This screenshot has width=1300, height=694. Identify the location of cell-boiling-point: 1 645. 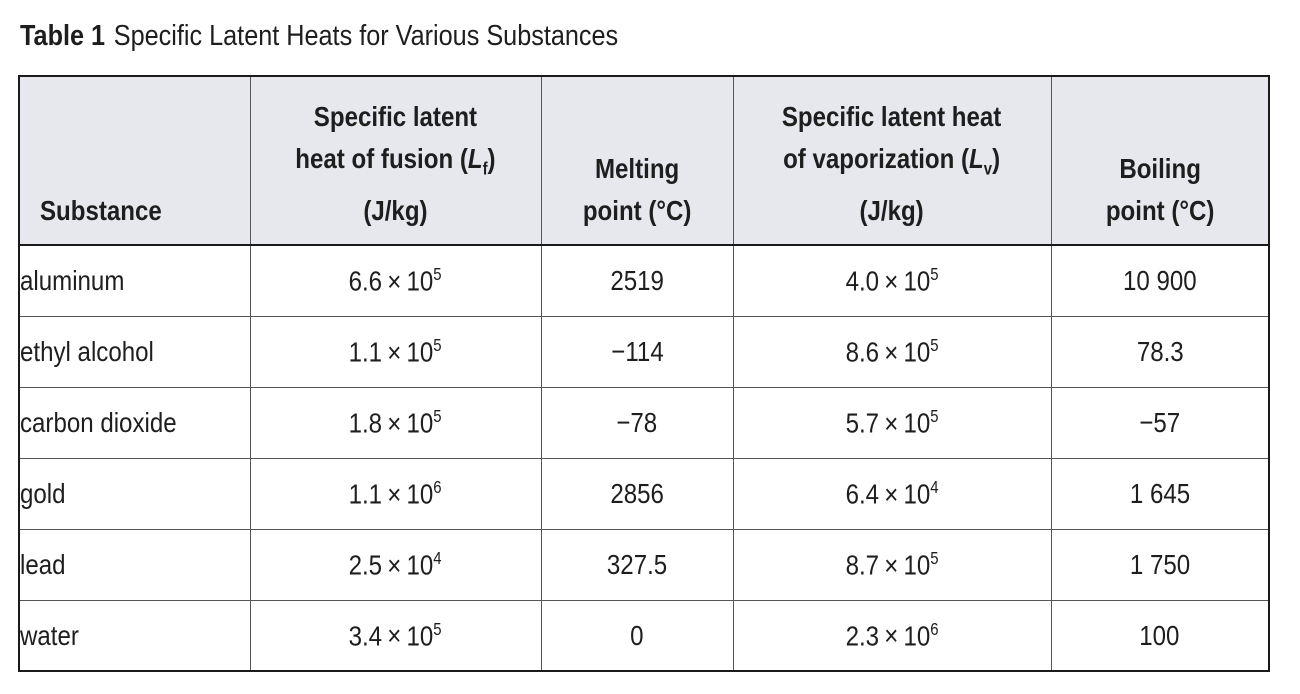
(1160, 494).